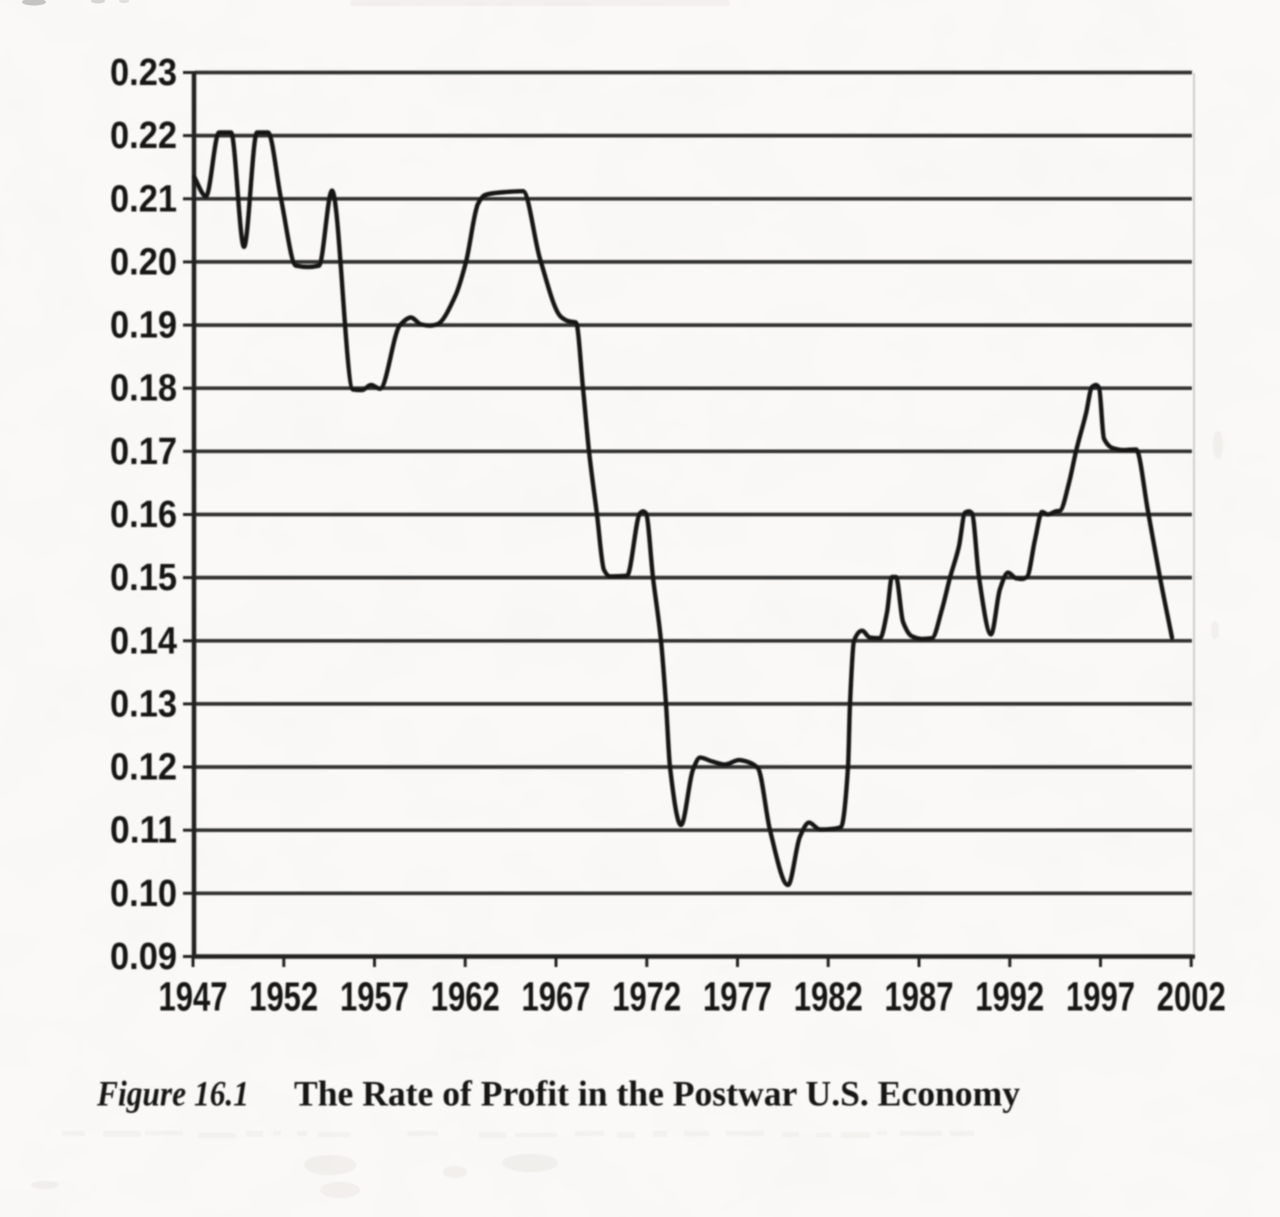  Describe the element at coordinates (143, 578) in the screenshot. I see `svg-text: 0.15` at that location.